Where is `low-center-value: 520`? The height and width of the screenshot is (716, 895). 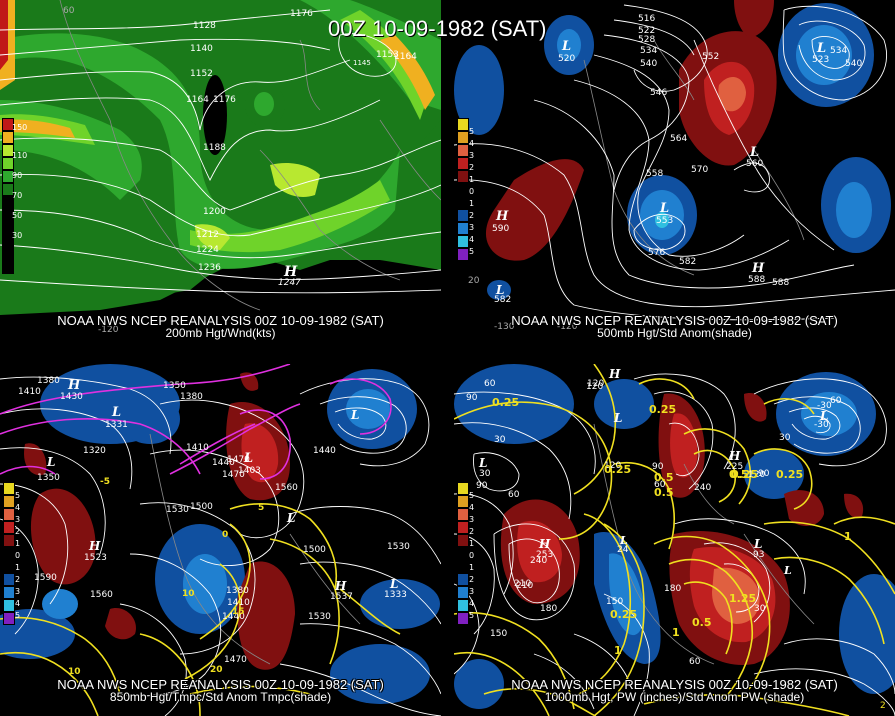 low-center-value: 520 is located at coordinates (566, 59).